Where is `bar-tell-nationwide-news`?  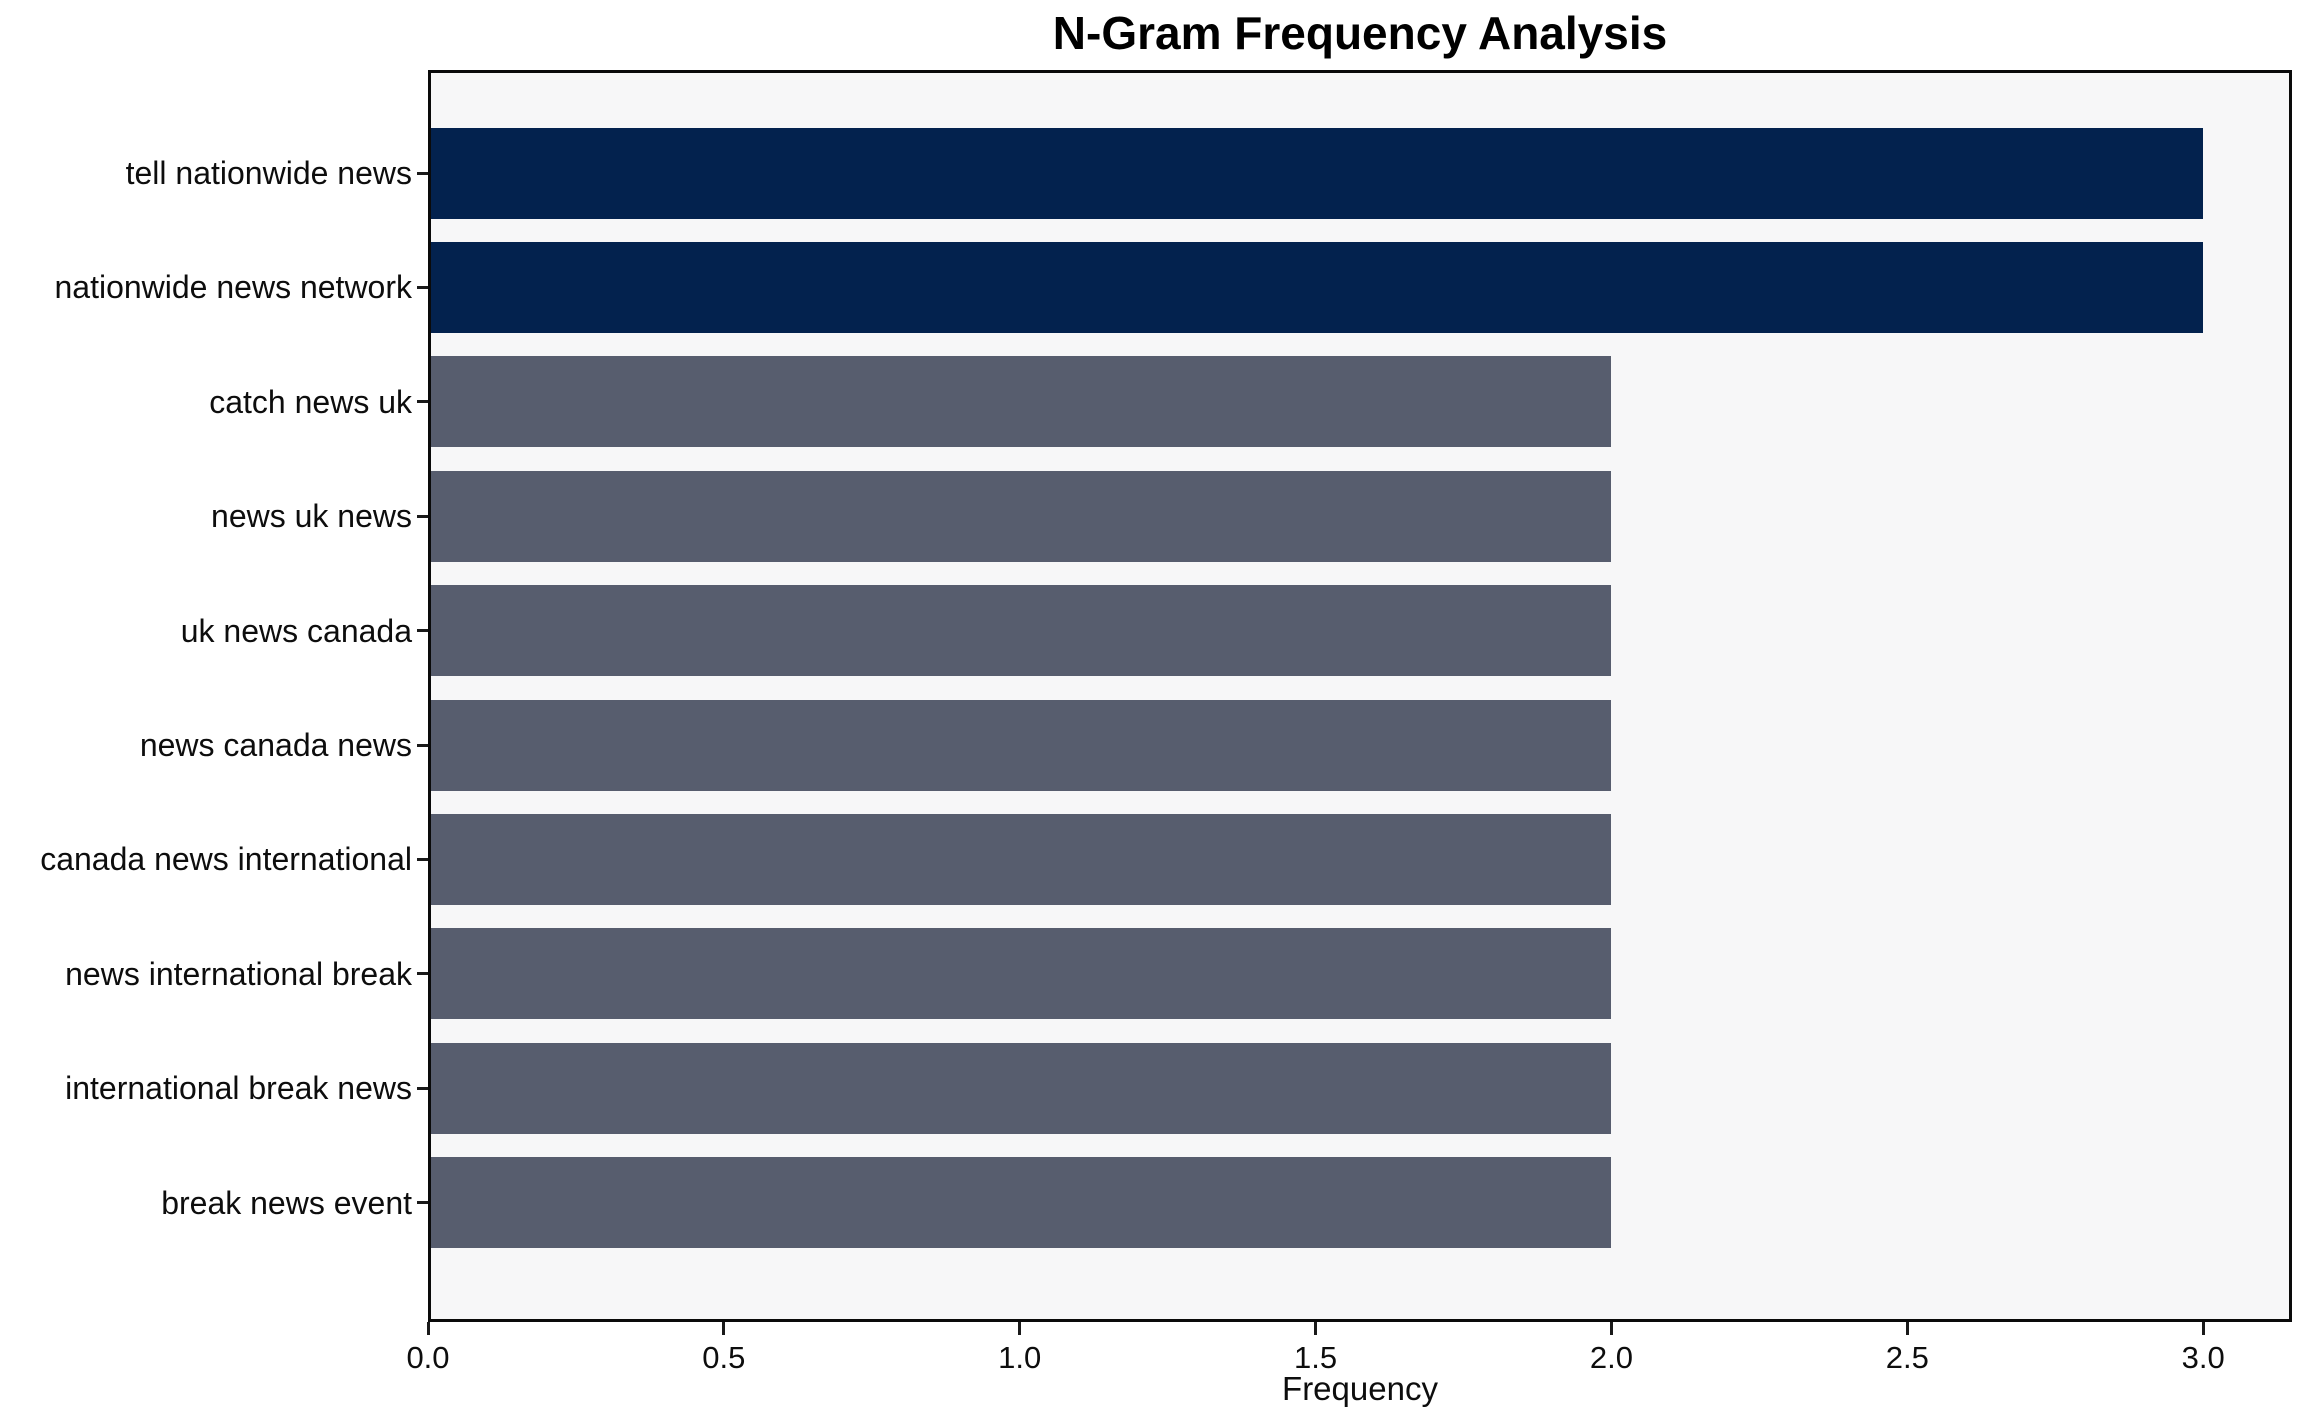 bar-tell-nationwide-news is located at coordinates (1316, 173).